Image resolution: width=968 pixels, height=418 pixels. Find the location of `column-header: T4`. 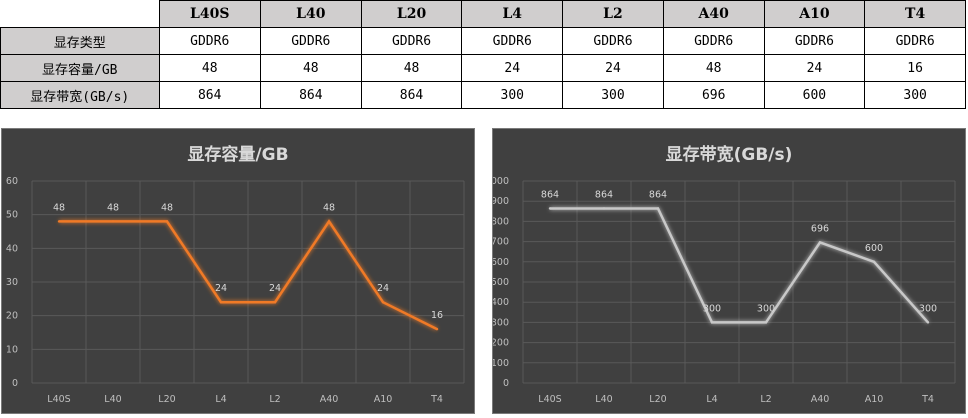

column-header: T4 is located at coordinates (915, 14).